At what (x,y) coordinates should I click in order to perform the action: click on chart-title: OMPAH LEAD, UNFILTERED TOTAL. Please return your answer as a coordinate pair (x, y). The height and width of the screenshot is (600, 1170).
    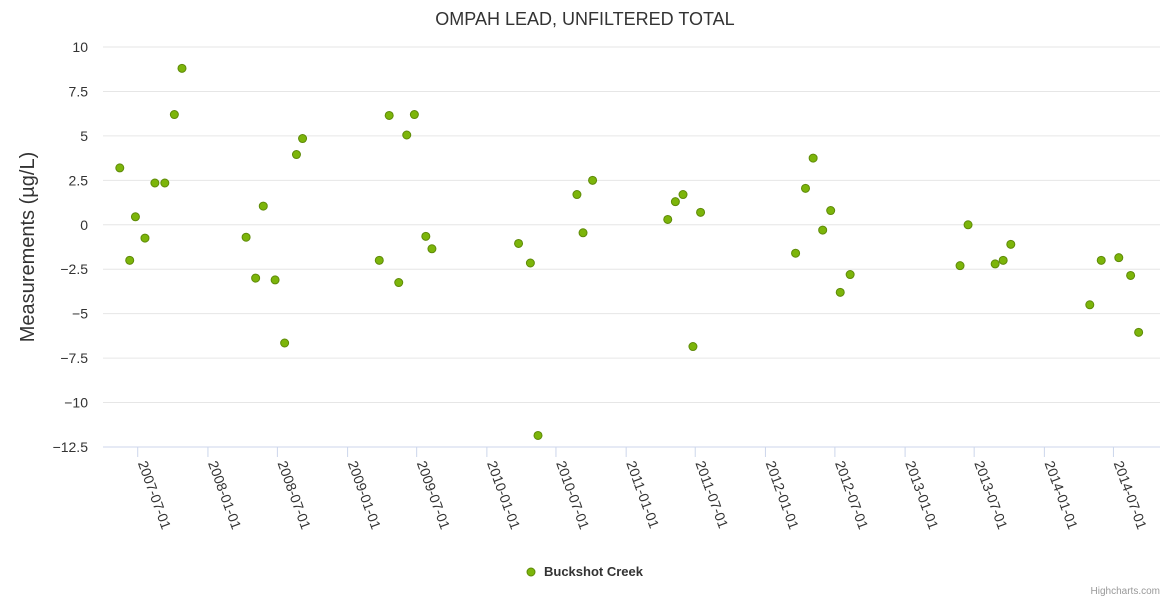
    Looking at the image, I should click on (584, 19).